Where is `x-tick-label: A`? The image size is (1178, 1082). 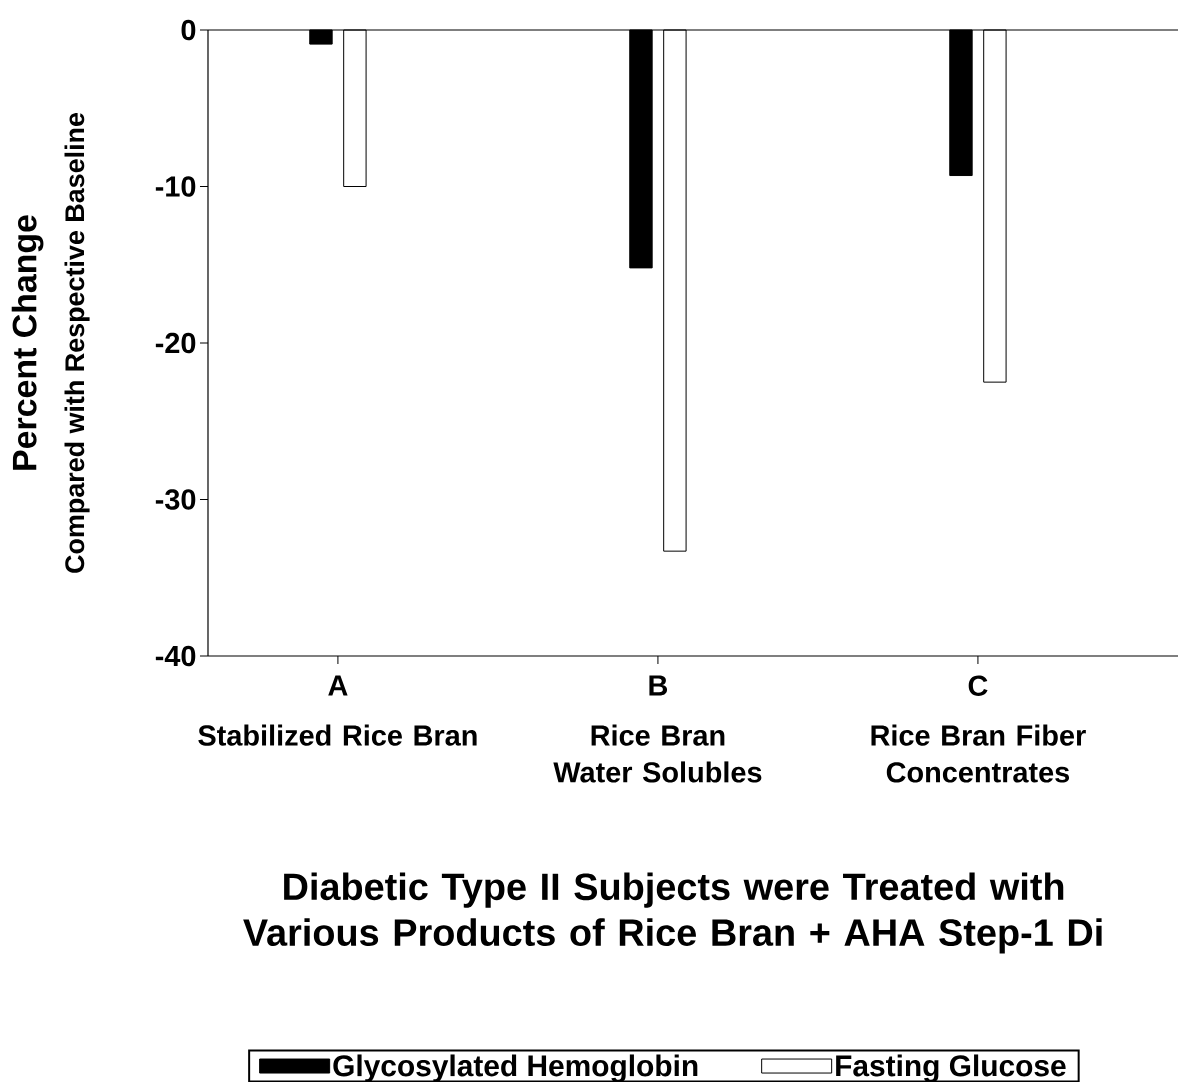 x-tick-label: A is located at coordinates (338, 685).